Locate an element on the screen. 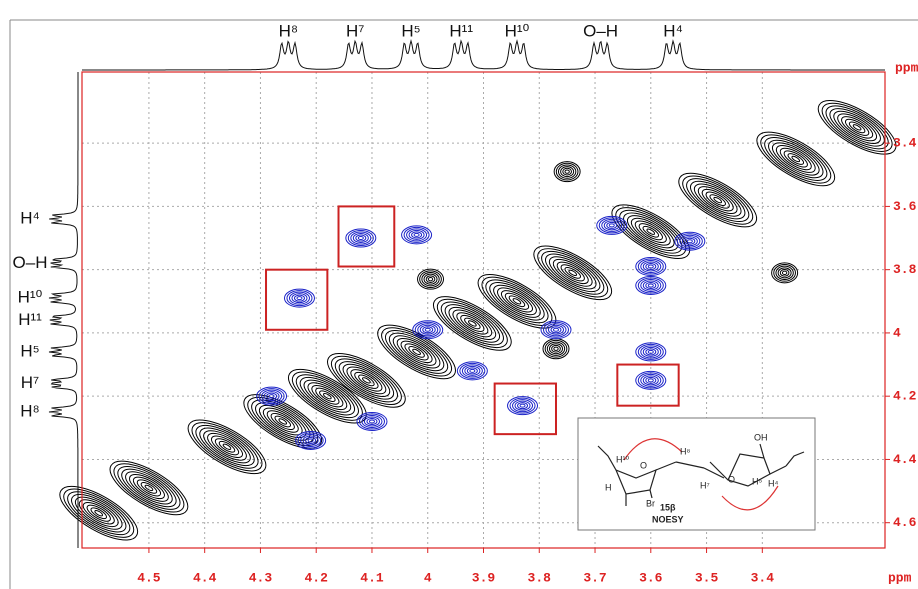 This screenshot has height=589, width=918. top-peak-label: H¹¹ is located at coordinates (461, 30).